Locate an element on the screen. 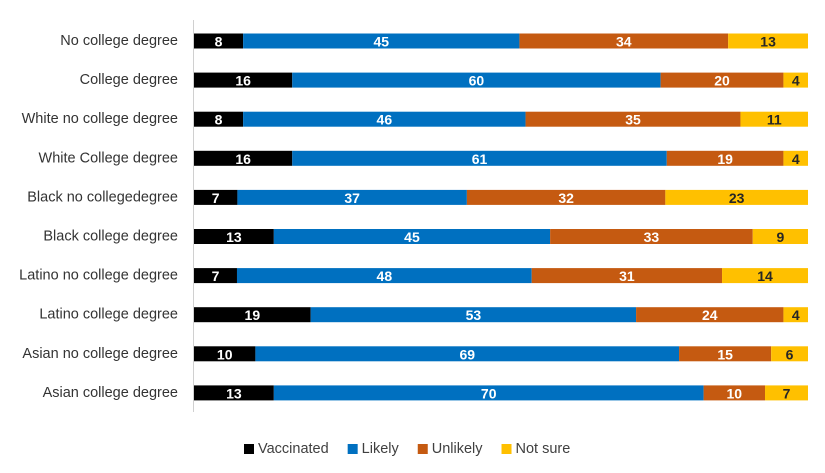 The image size is (825, 473). bar-not-sure-white-no-college-degree is located at coordinates (774, 119).